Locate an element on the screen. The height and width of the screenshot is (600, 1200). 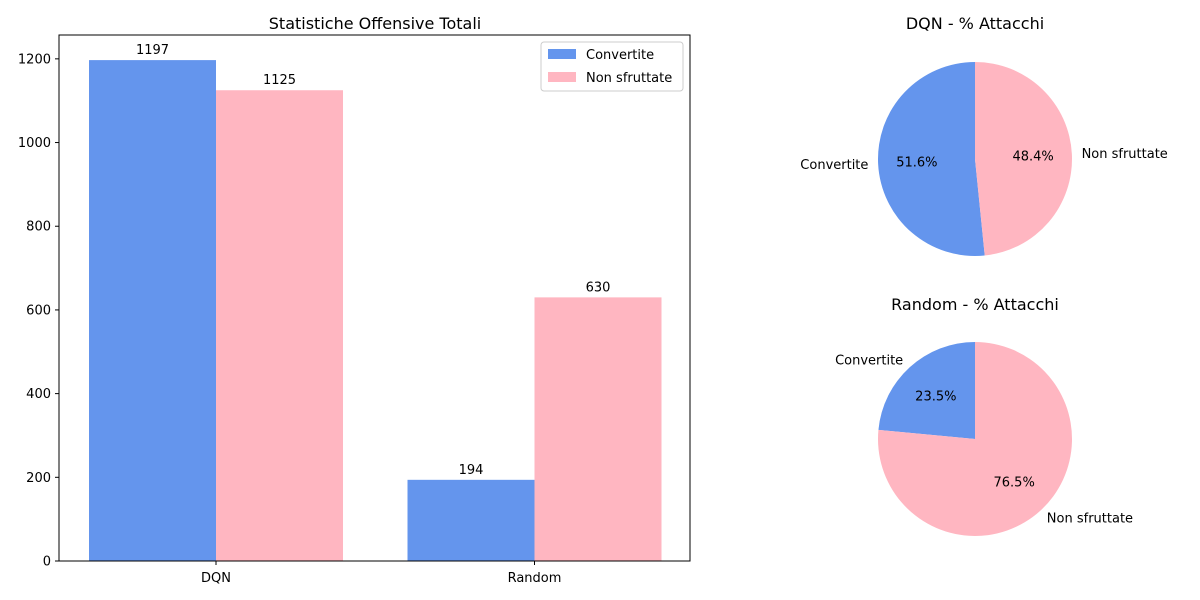
y-tick-label: 400 is located at coordinates (38, 394).